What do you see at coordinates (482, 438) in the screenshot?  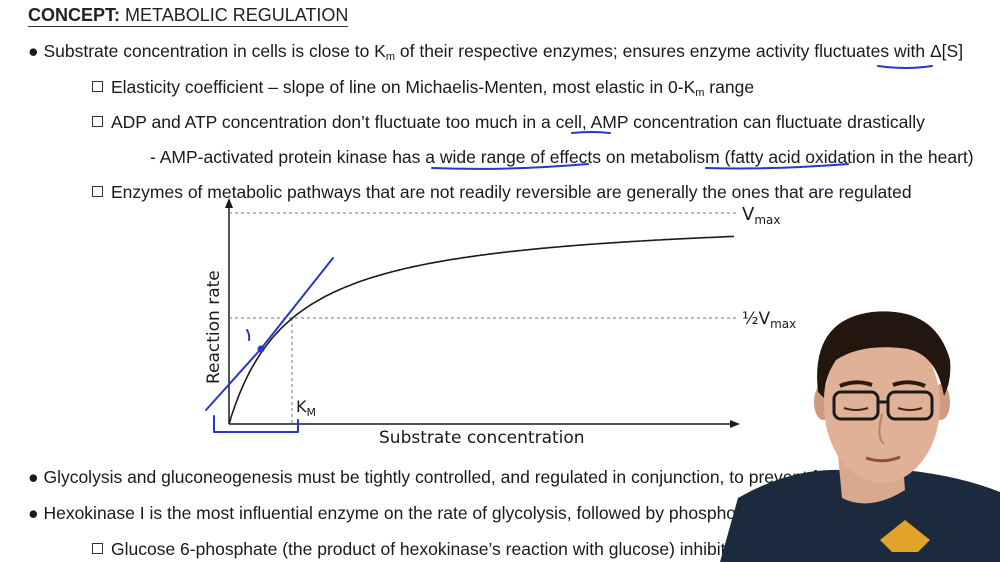 I see `x-axis-label: Substrate concentration` at bounding box center [482, 438].